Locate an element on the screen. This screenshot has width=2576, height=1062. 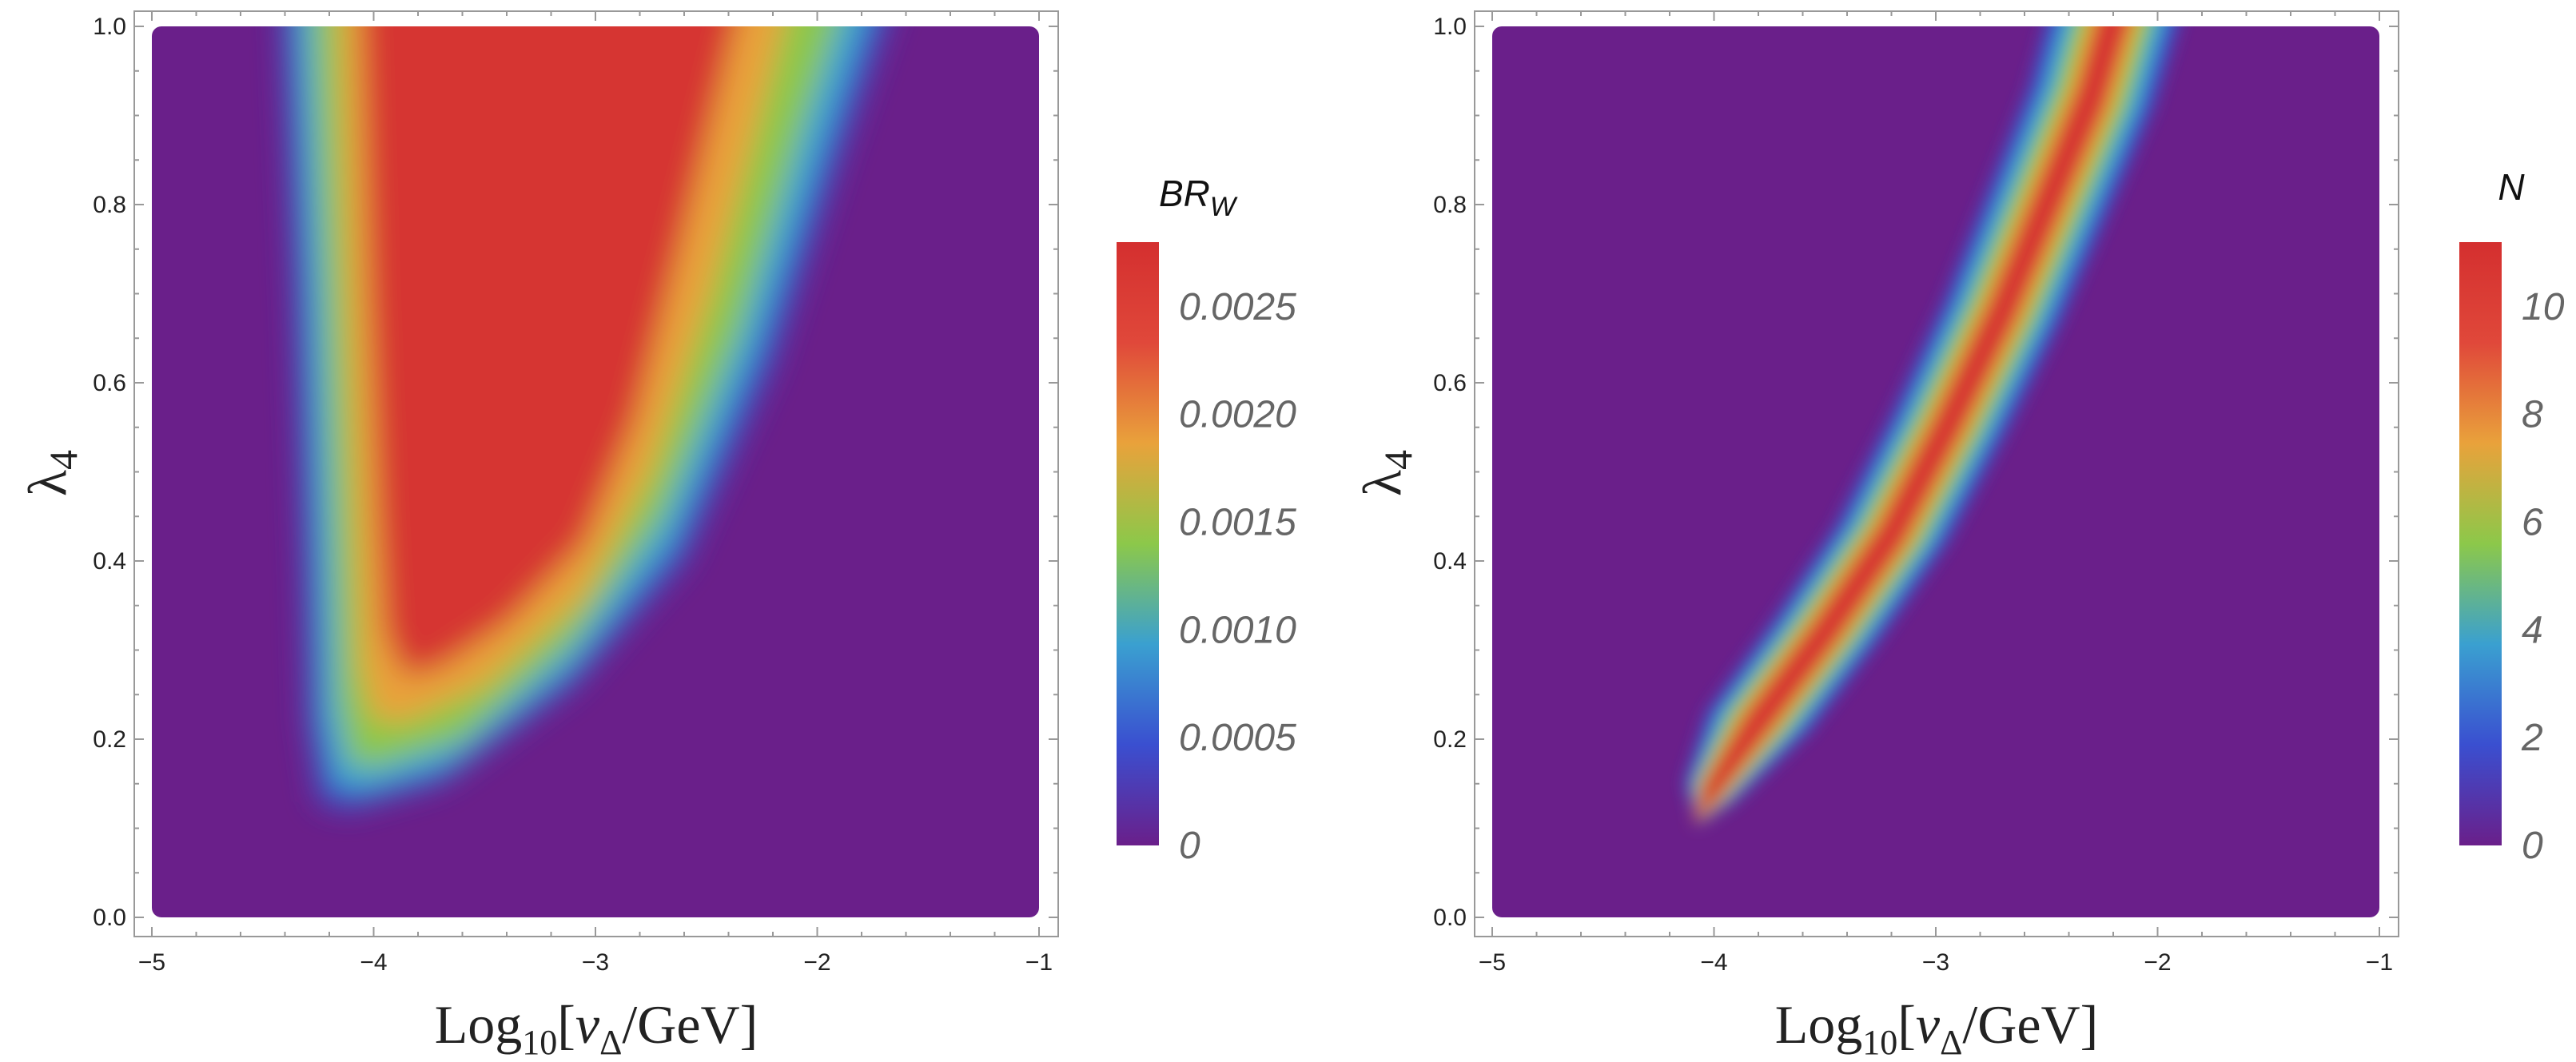
right-x-axis-title: Log10[vΔ/GeV] is located at coordinates (1937, 1028).